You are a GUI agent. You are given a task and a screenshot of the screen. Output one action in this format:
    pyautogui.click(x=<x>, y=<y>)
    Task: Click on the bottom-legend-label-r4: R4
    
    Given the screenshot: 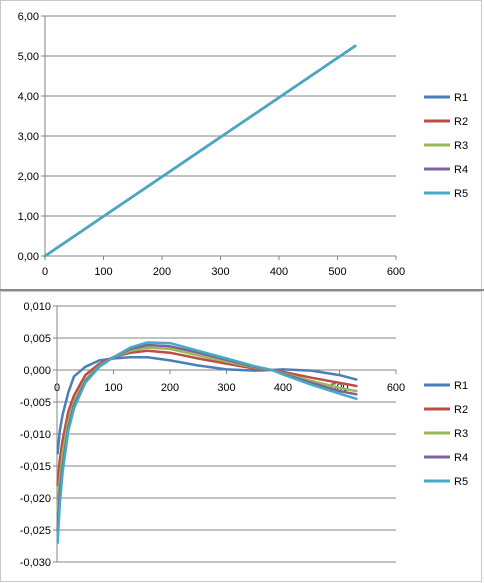 What is the action you would take?
    pyautogui.click(x=461, y=458)
    